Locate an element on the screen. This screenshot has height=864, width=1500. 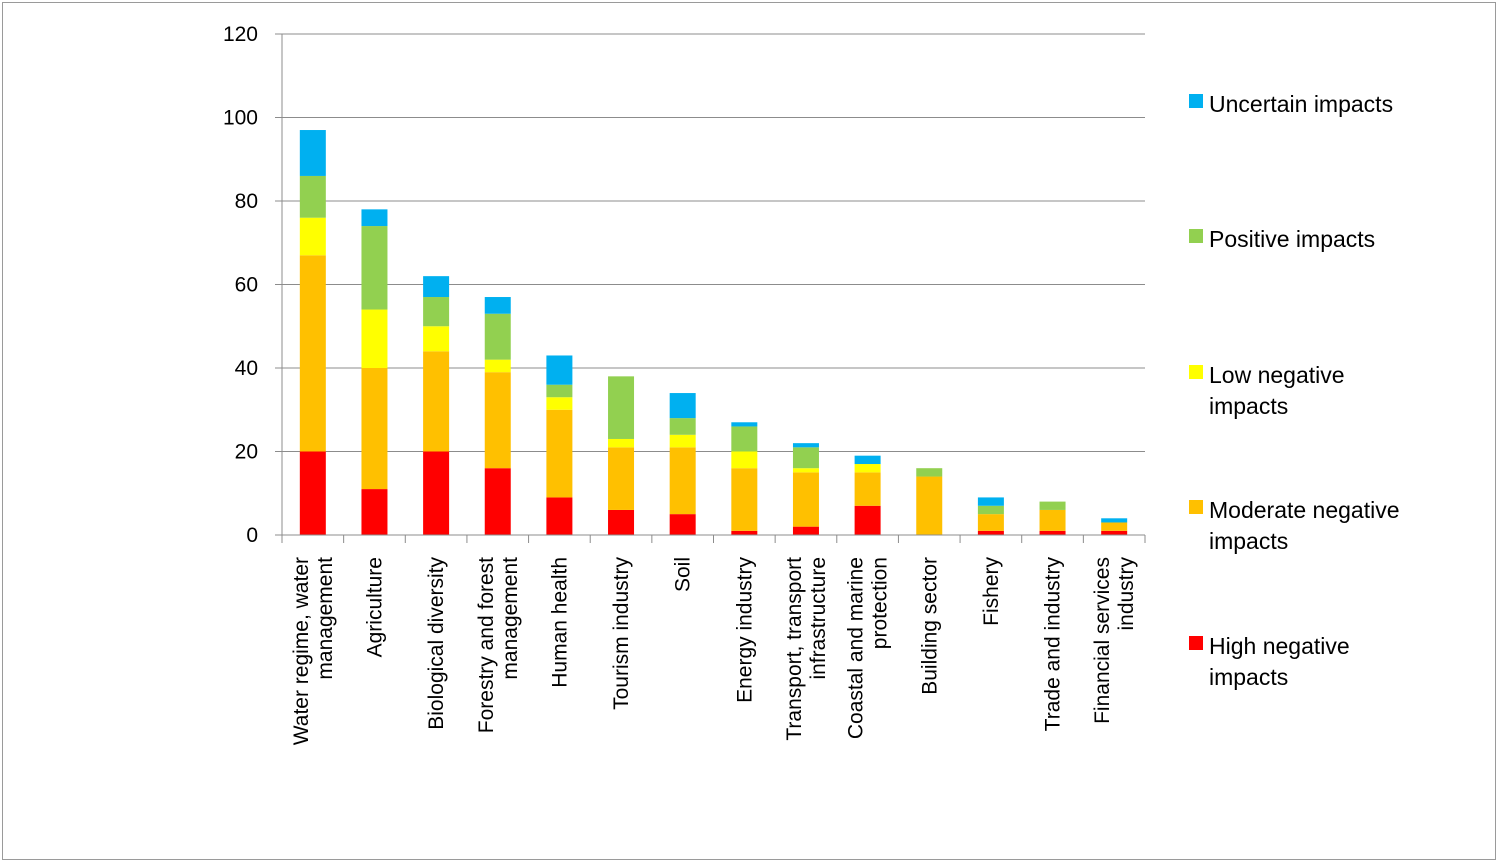
x-category-label-line: Financial services is located at coordinates (1102, 640).